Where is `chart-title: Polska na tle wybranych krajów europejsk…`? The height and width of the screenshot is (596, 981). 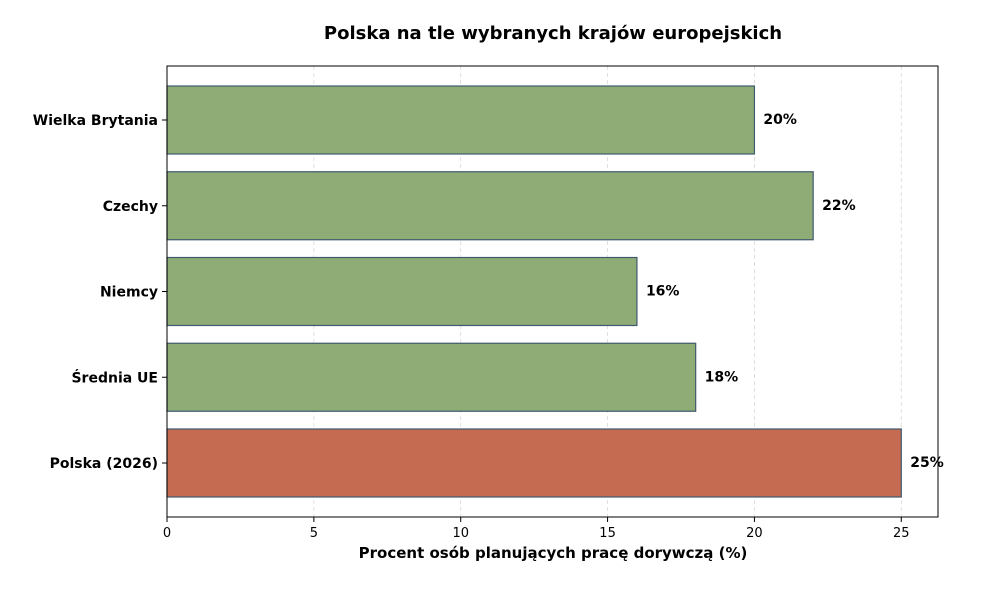
chart-title: Polska na tle wybranych krajów europejsk… is located at coordinates (553, 33).